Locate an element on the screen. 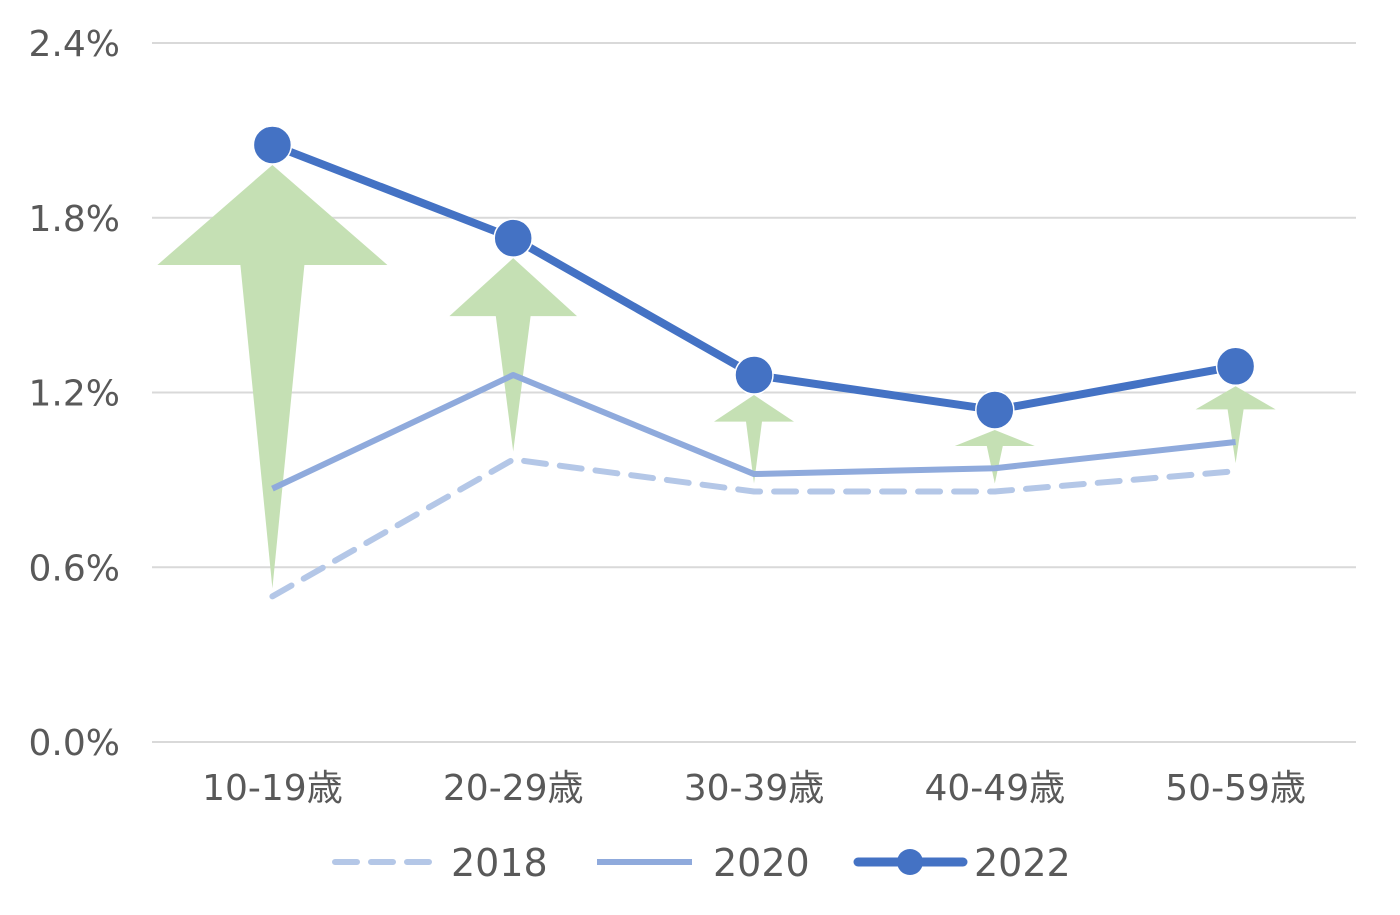  legend-item: 2022 is located at coordinates (962, 863).